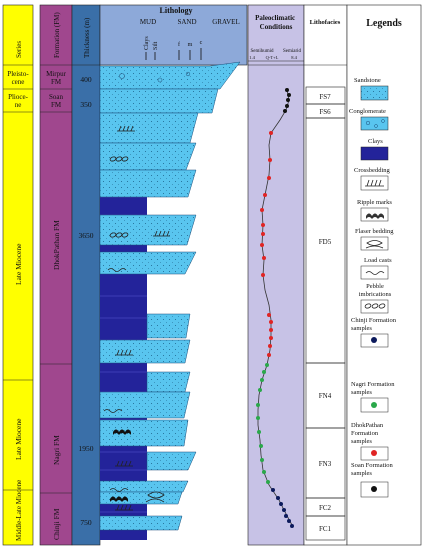 The image size is (425, 550). What do you see at coordinates (86, 522) in the screenshot?
I see `thickness-750: 750` at bounding box center [86, 522].